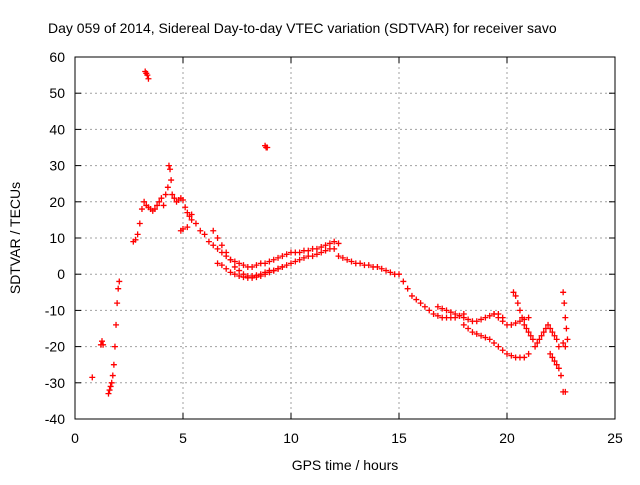  Describe the element at coordinates (507, 438) in the screenshot. I see `x-tick-label: 20` at that location.